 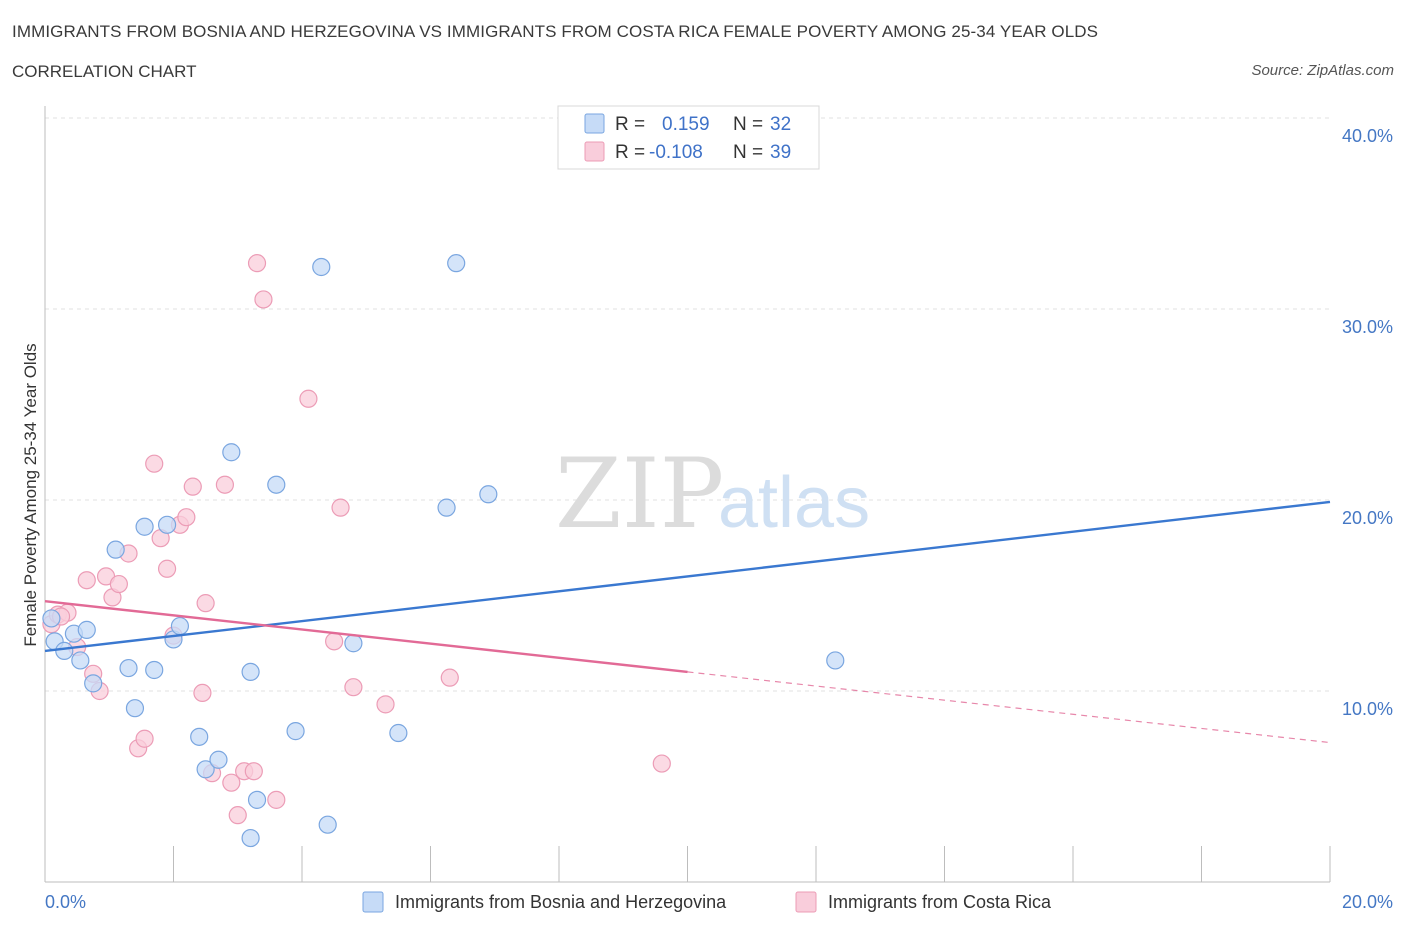 What do you see at coordinates (1367, 902) in the screenshot?
I see `x-tick-label-1: 20.0%` at bounding box center [1367, 902].